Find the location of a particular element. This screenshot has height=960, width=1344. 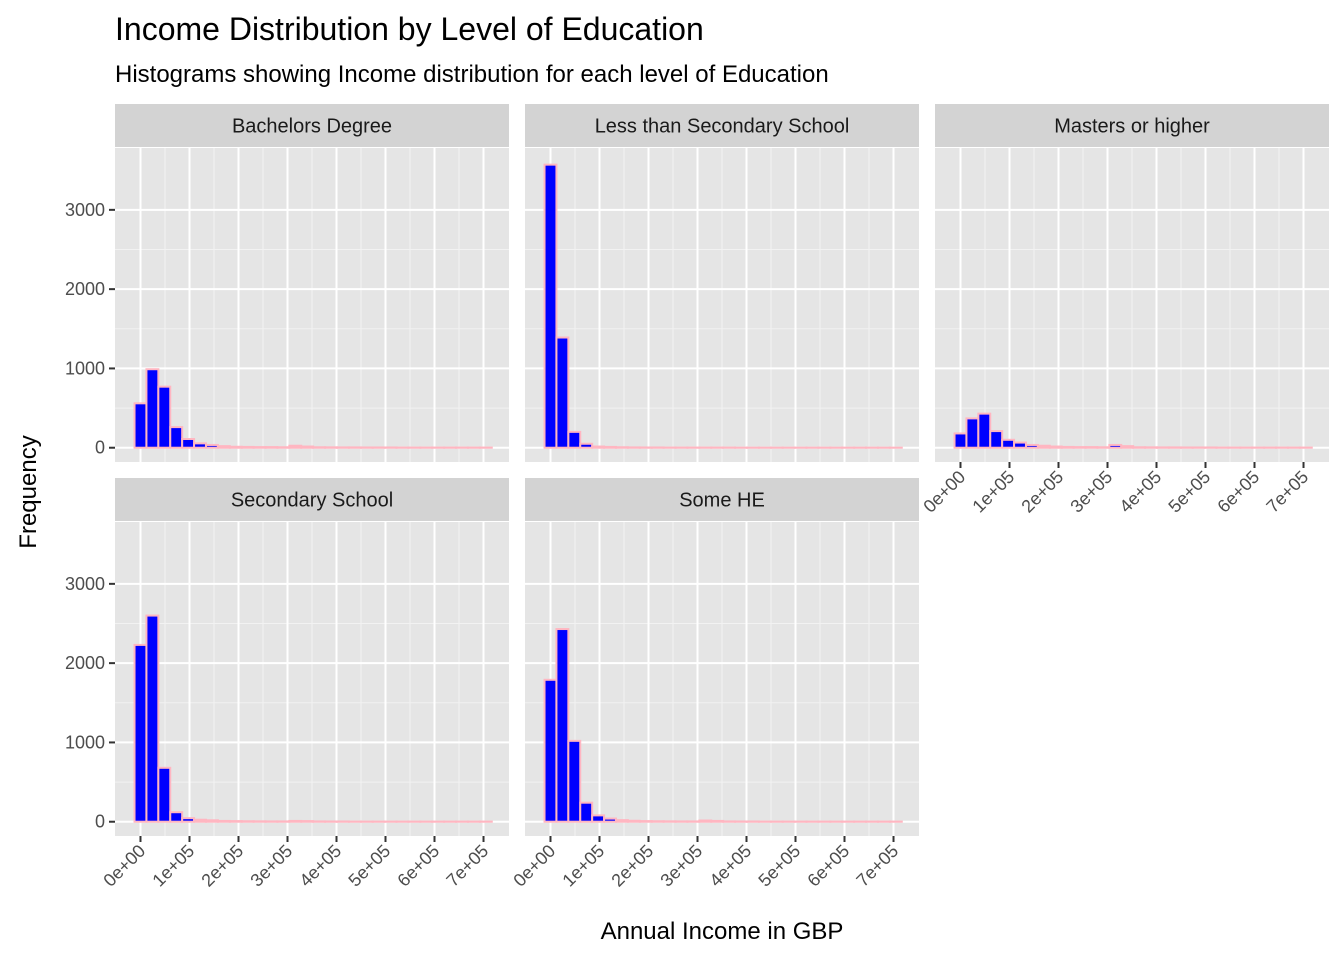

facet-label: Secondary School is located at coordinates (312, 501).